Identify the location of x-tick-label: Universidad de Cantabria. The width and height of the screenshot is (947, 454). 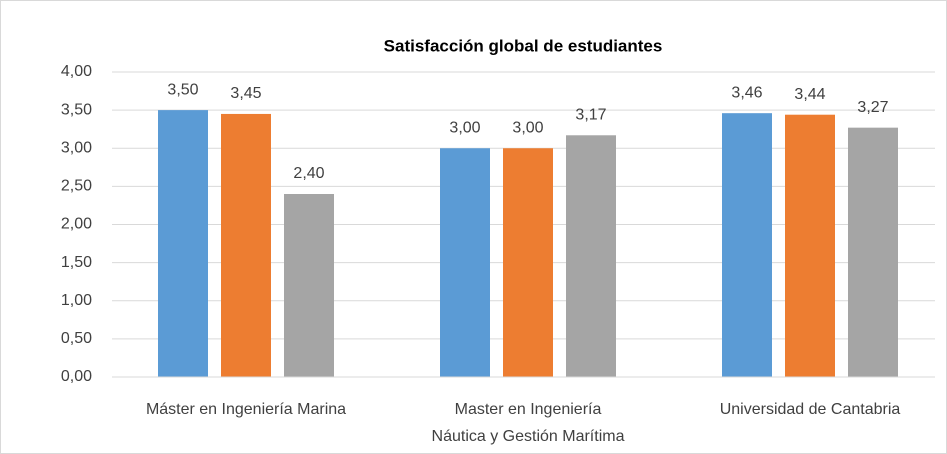
(810, 409).